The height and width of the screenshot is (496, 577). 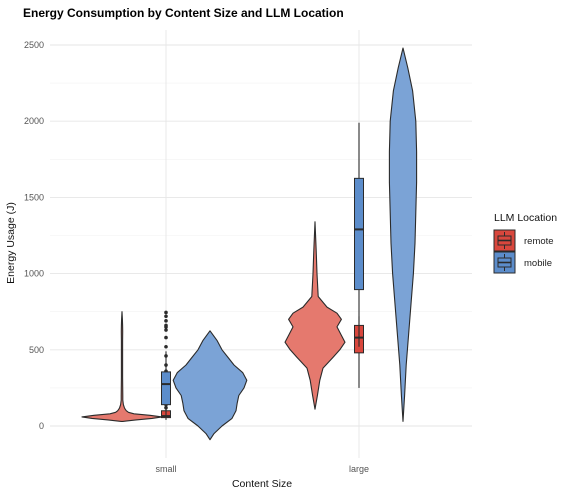 I want to click on y-tick-label: 2500, so click(x=34, y=45).